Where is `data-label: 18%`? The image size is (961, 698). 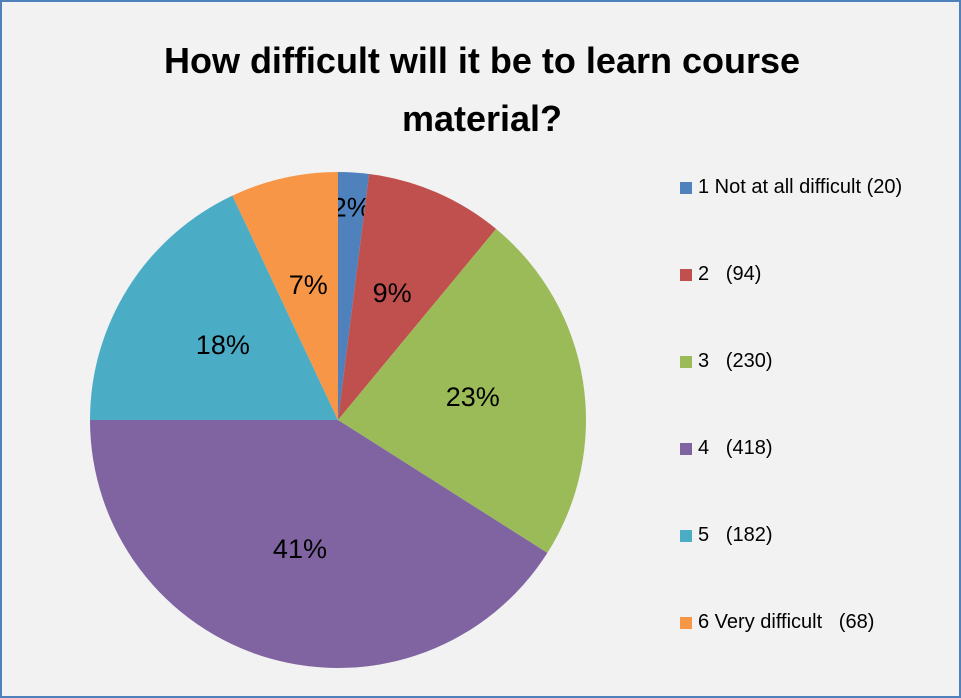 data-label: 18% is located at coordinates (223, 345).